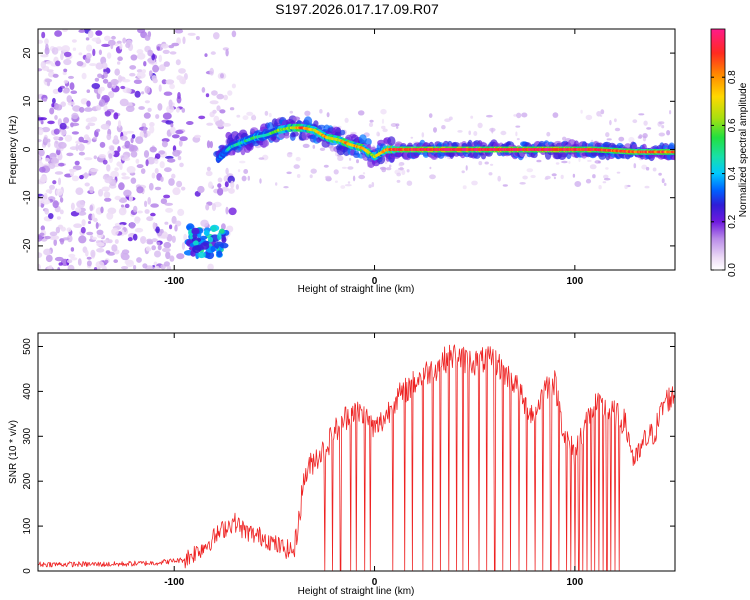 This screenshot has height=600, width=750. I want to click on ridge-halo, so click(391, 141).